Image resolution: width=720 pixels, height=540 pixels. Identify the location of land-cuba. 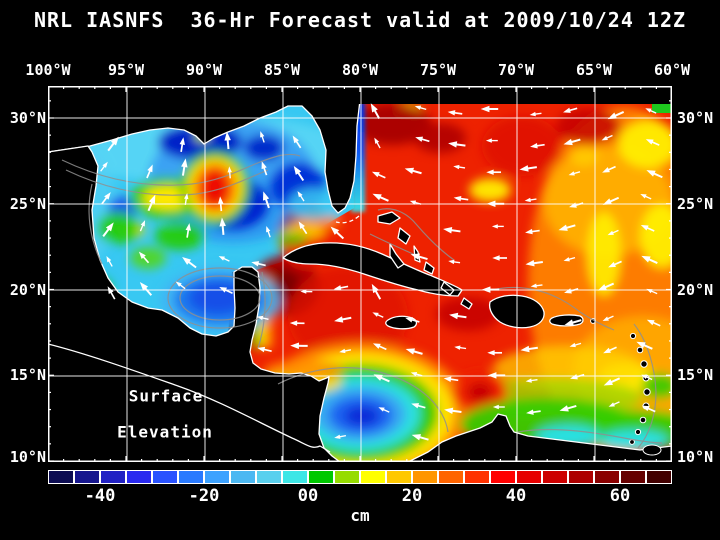
(372, 269).